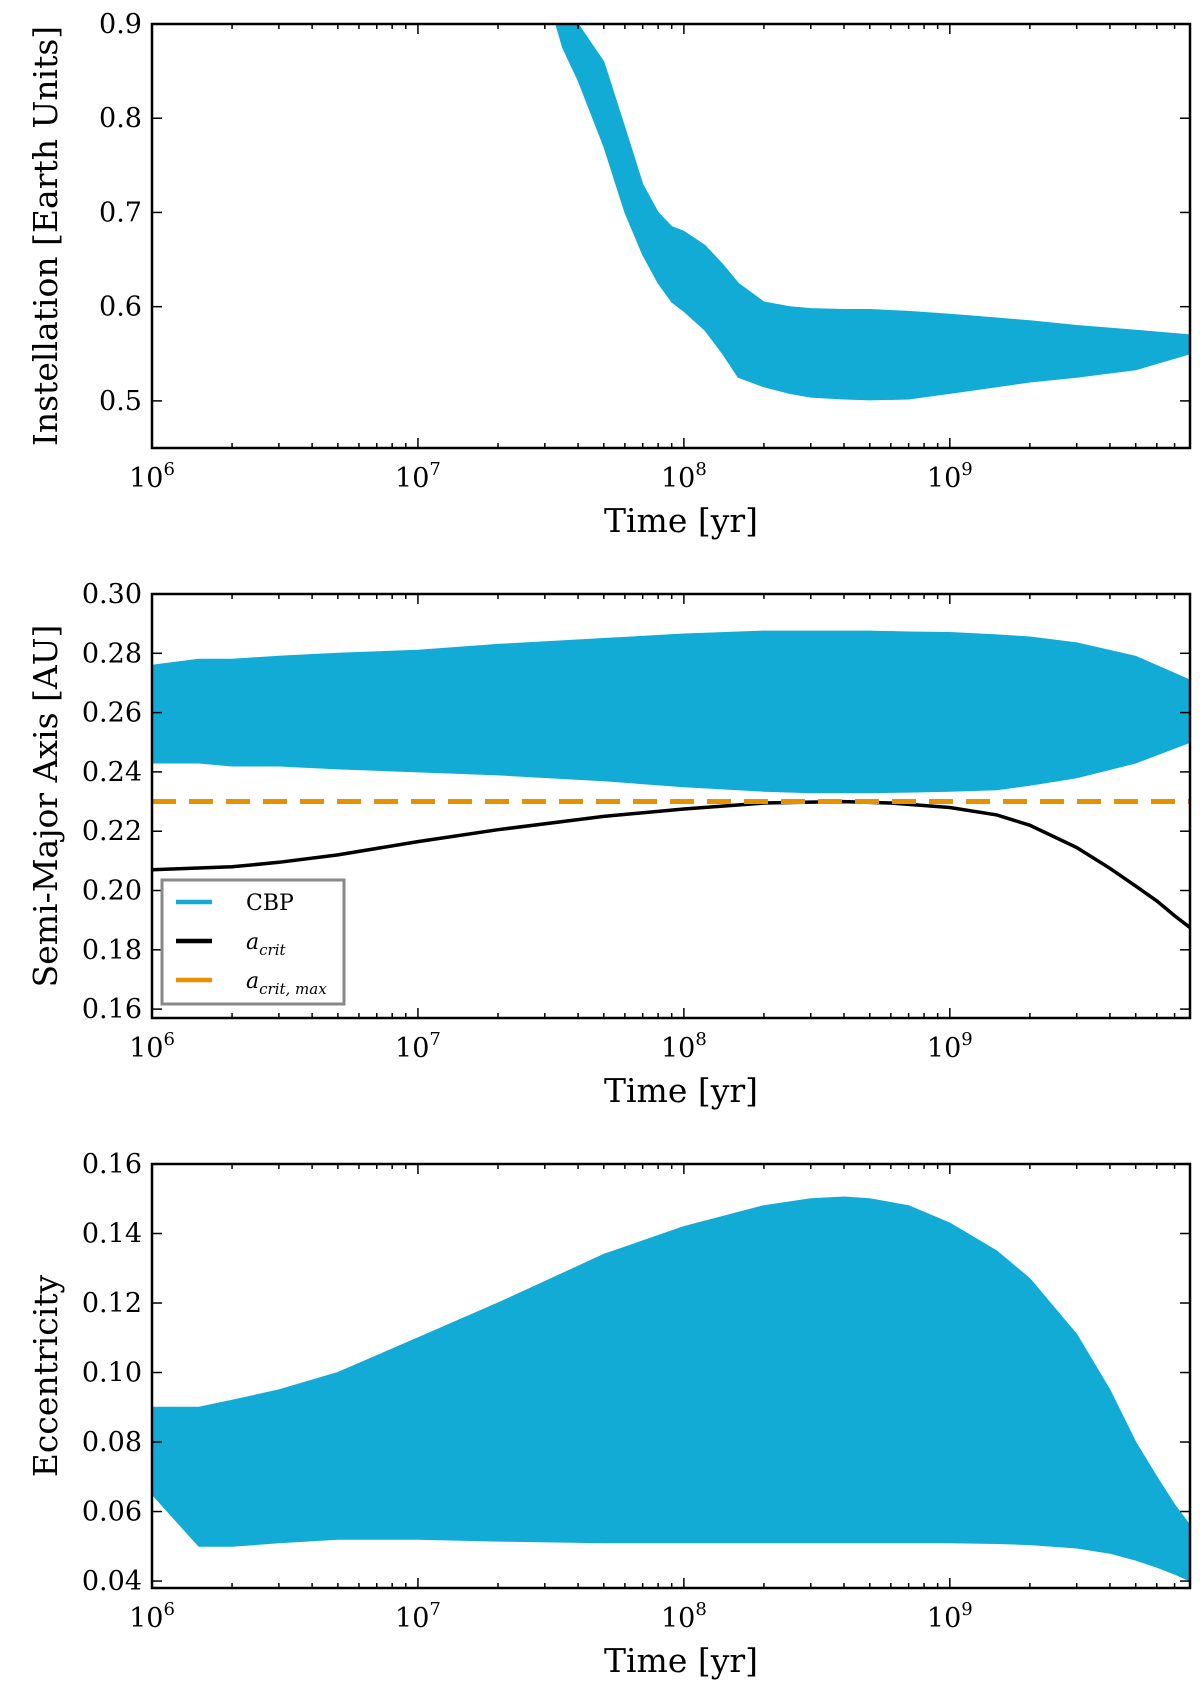 The width and height of the screenshot is (1200, 1696). I want to click on y-axis-label: Semi-Major Axis [AU], so click(45, 806).